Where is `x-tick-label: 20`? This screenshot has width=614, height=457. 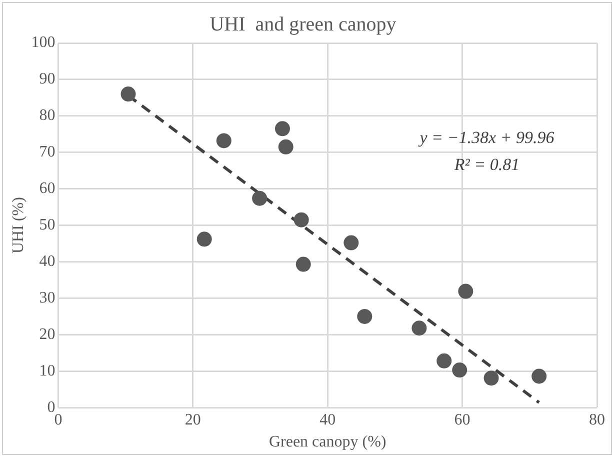 x-tick-label: 20 is located at coordinates (192, 419).